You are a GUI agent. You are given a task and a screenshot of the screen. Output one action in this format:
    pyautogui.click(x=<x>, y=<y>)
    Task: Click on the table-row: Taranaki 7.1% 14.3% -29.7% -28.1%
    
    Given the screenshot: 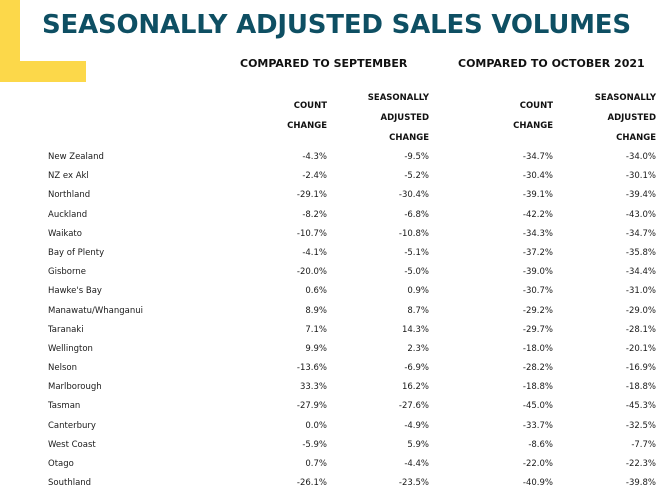 What is the action you would take?
    pyautogui.click(x=335, y=330)
    